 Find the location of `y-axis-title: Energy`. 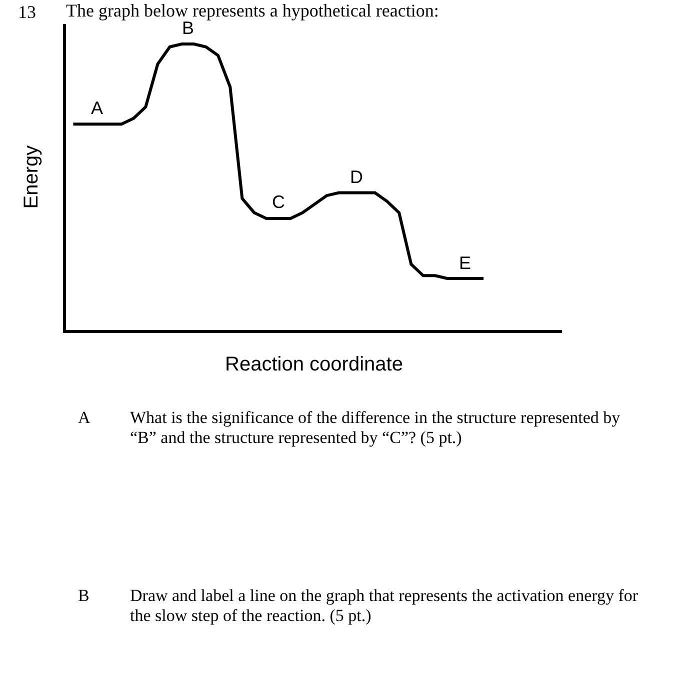

y-axis-title: Energy is located at coordinates (31, 177).